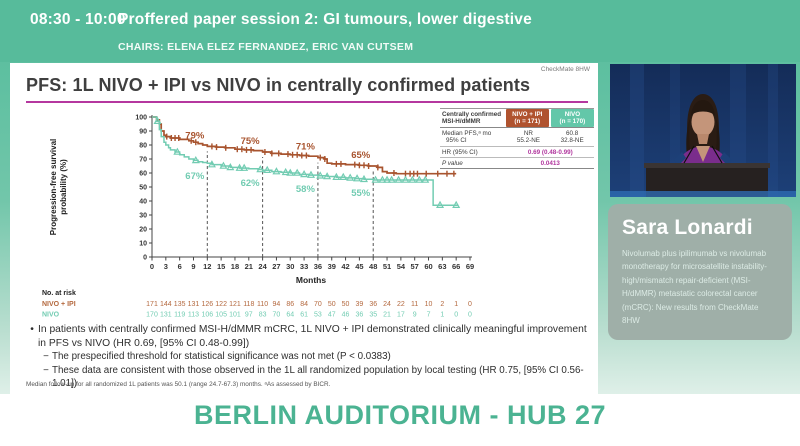 This screenshot has width=800, height=446. What do you see at coordinates (207, 266) in the screenshot?
I see `svg-text: 12` at bounding box center [207, 266].